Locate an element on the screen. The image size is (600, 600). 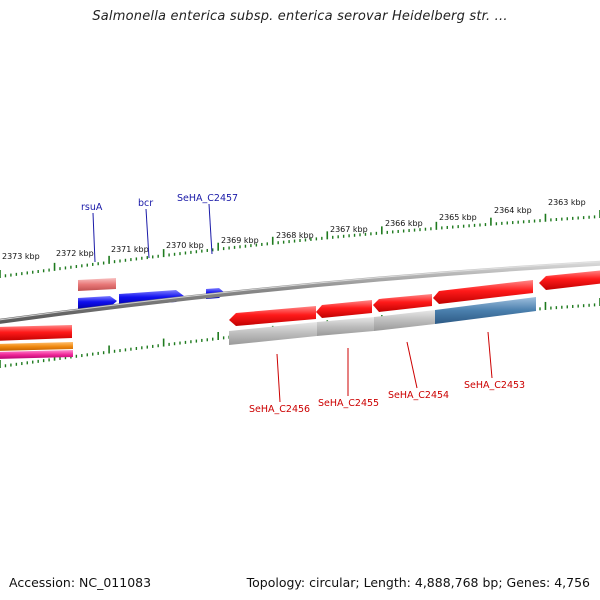
gene-magenta-left is located at coordinates (36, 354).